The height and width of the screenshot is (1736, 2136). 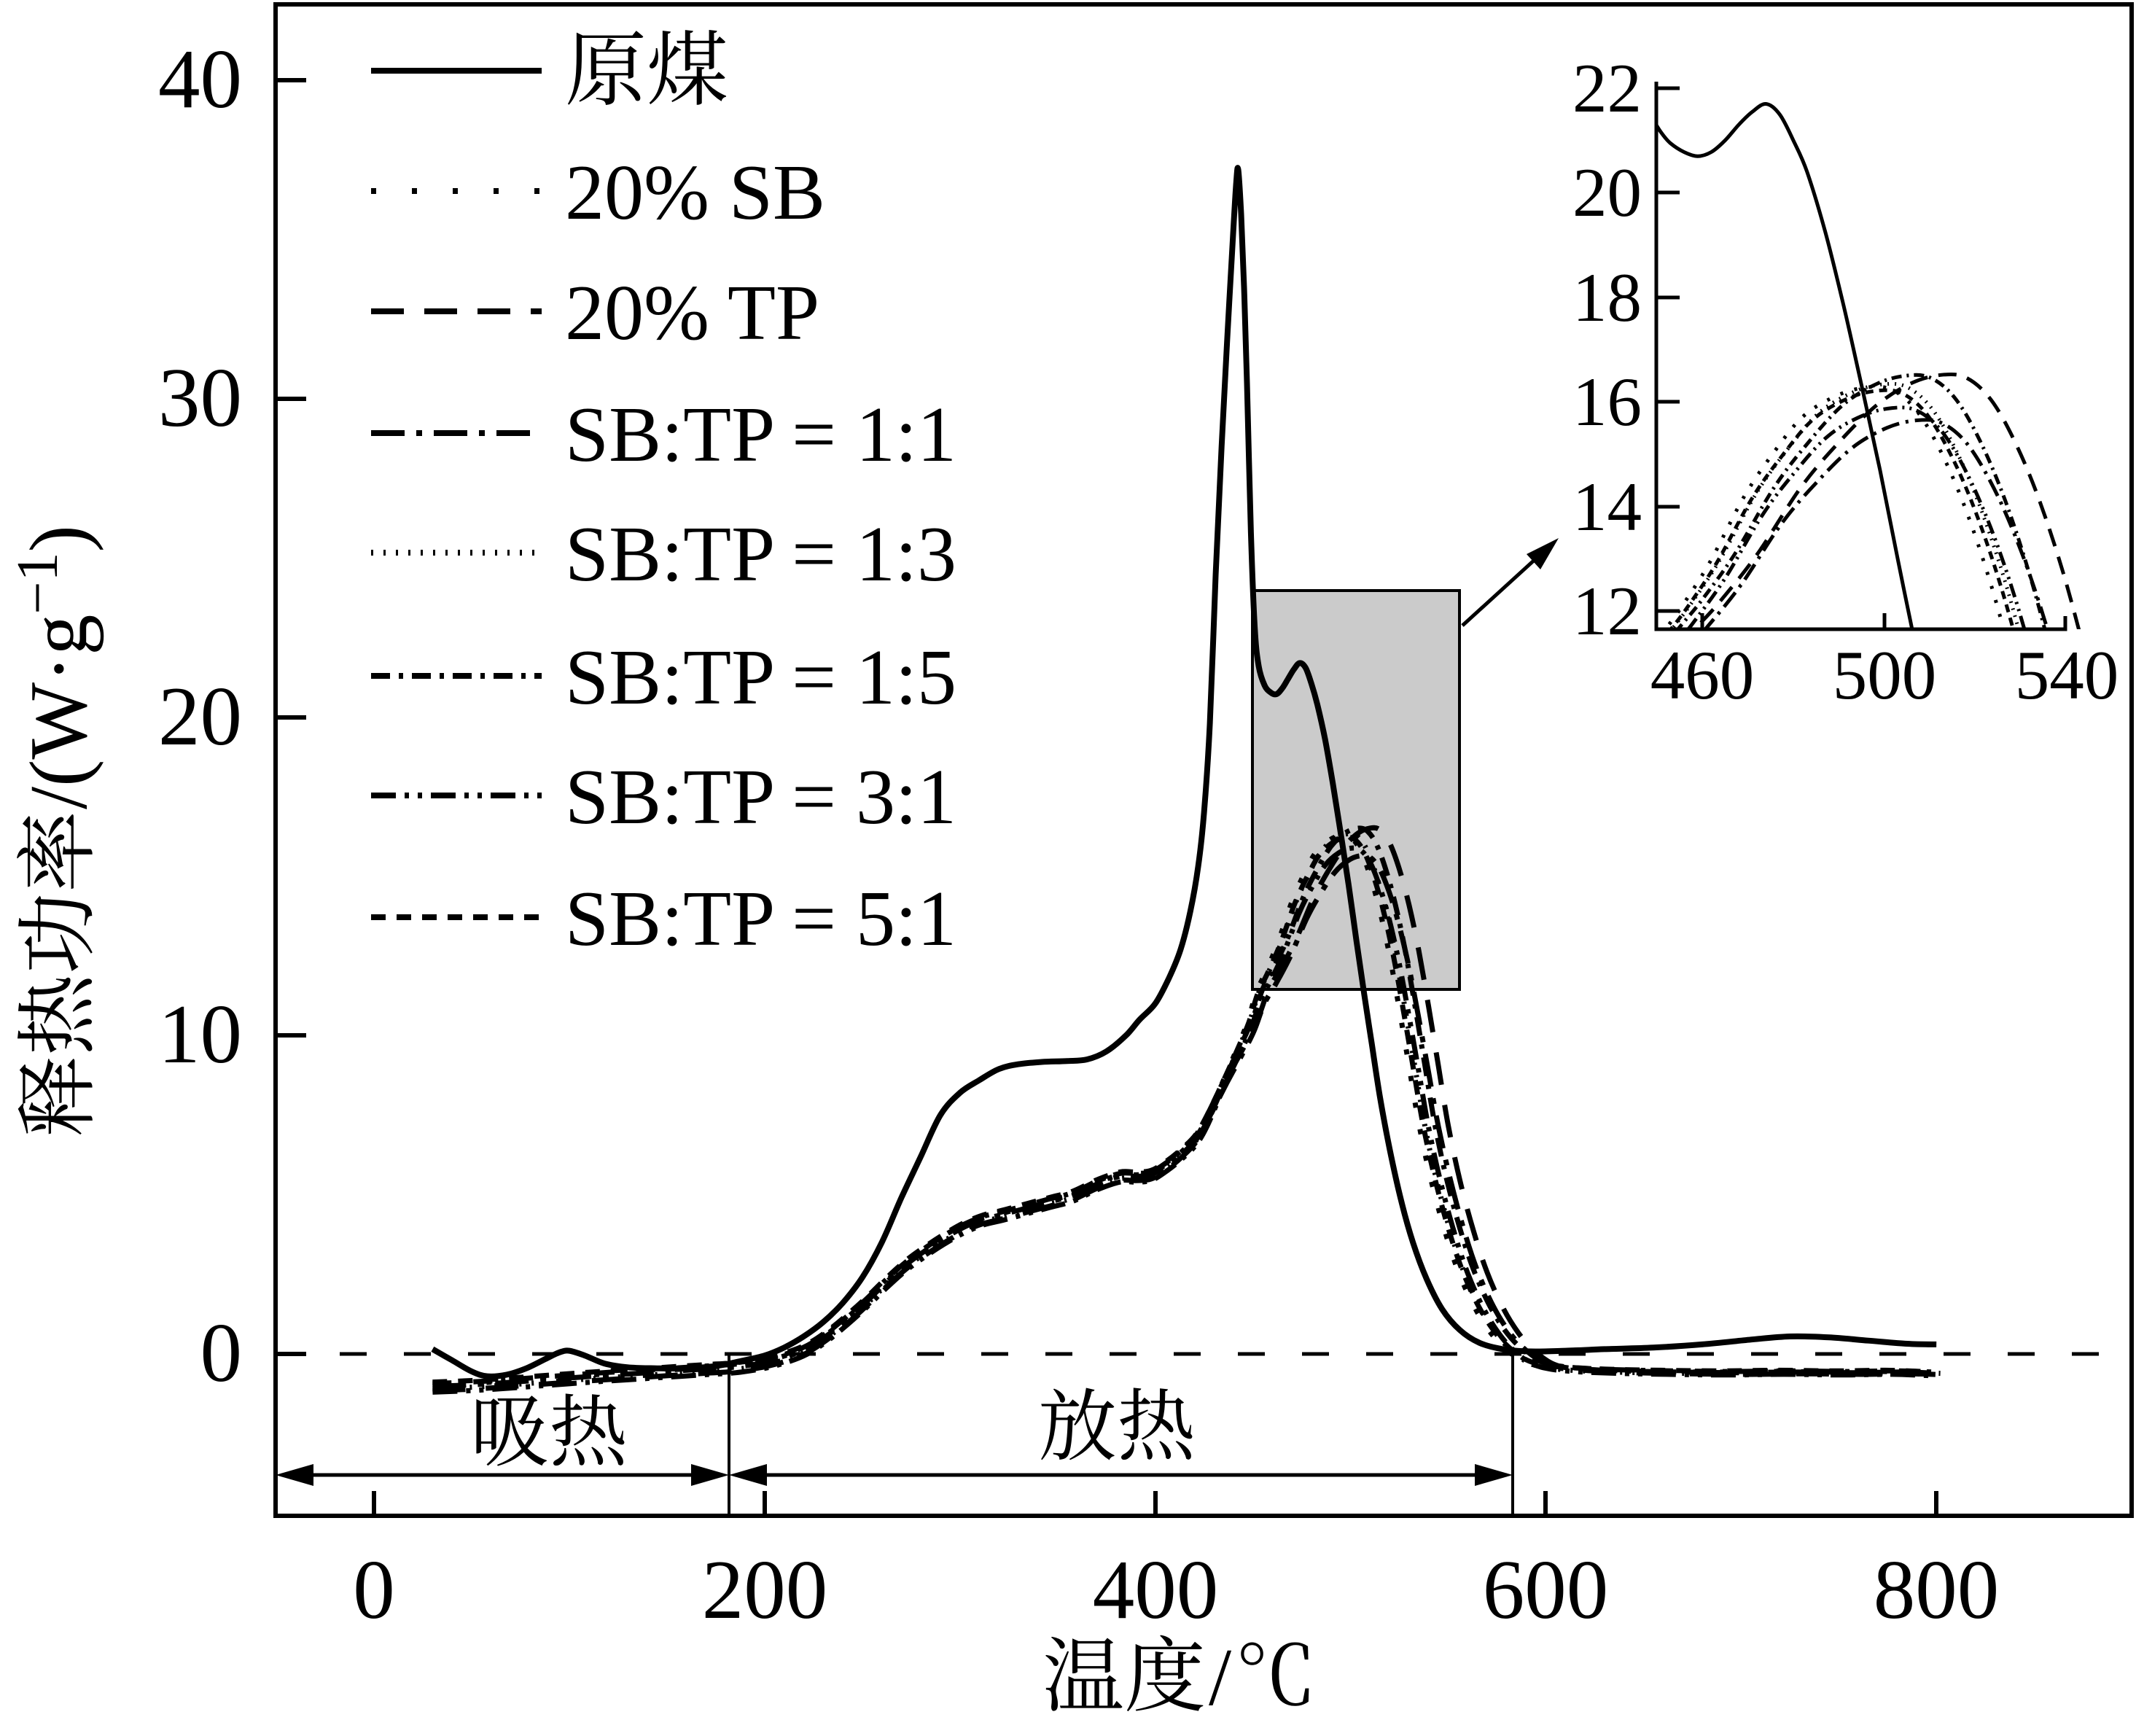 I want to click on svg-text: 18, so click(x=1607, y=297).